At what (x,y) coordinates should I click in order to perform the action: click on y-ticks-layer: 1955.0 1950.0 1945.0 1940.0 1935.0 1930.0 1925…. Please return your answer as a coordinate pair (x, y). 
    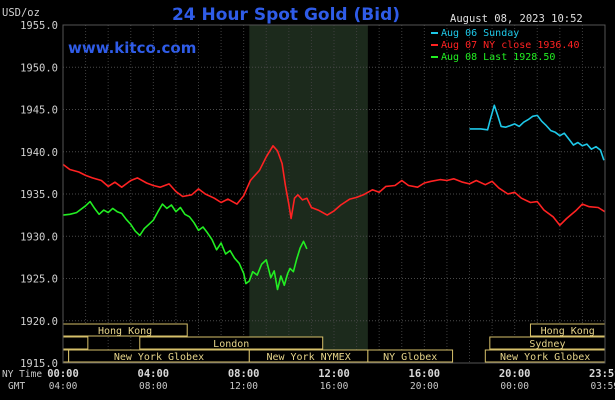
    Looking at the image, I should click on (39, 195).